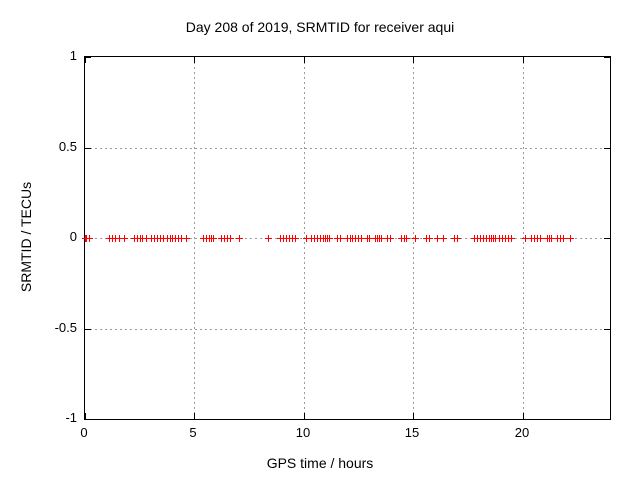 This screenshot has height=480, width=640. I want to click on x-axis-label: GPS time / hours, so click(320, 463).